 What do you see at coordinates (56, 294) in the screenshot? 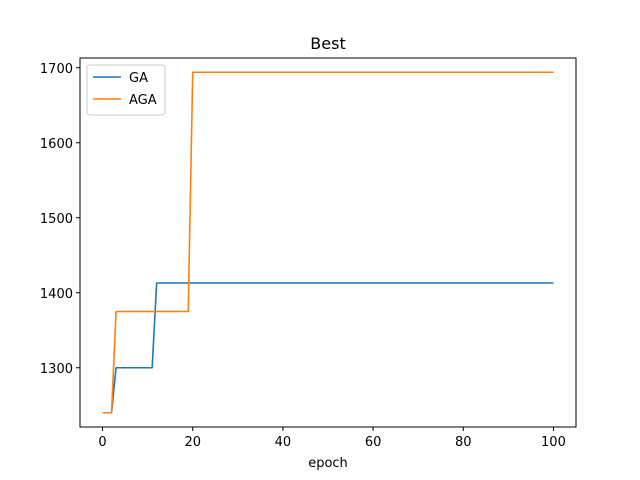
I see `y-tick-label: 1400` at bounding box center [56, 294].